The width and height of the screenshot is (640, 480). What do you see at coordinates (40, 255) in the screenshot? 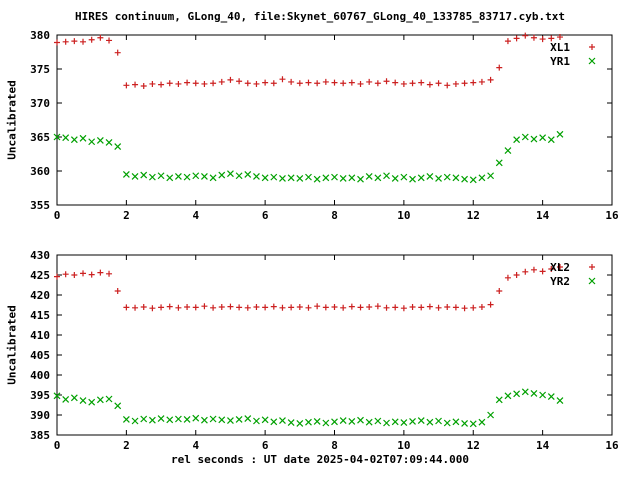
I see `y-tick-label: 430` at bounding box center [40, 255].